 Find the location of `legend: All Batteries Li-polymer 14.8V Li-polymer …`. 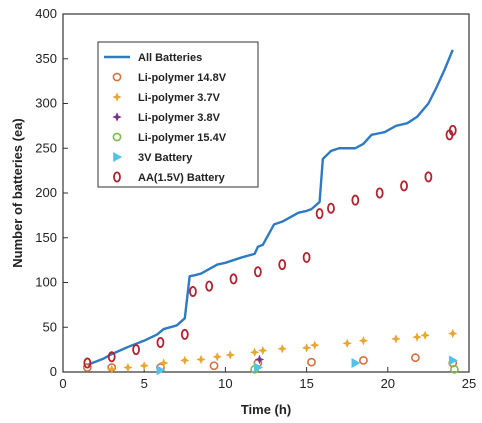

legend: All Batteries Li-polymer 14.8V Li-polymer … is located at coordinates (178, 114).